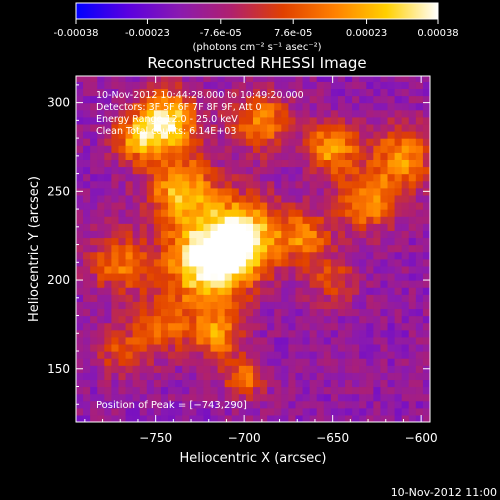 The height and width of the screenshot is (500, 500). I want to click on y-tick-label: 150, so click(58, 369).